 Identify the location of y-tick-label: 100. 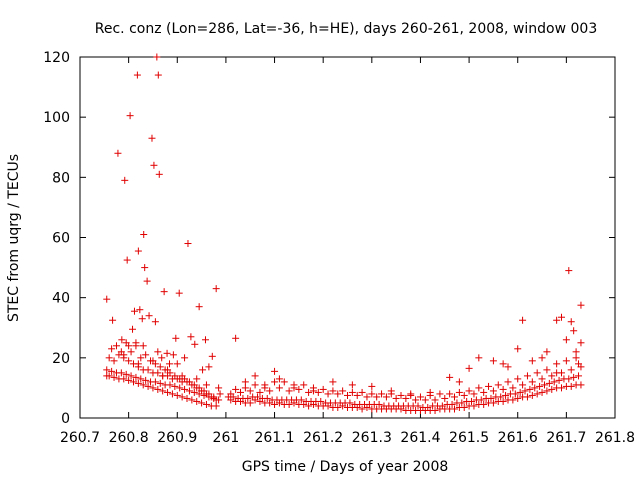
(56, 118).